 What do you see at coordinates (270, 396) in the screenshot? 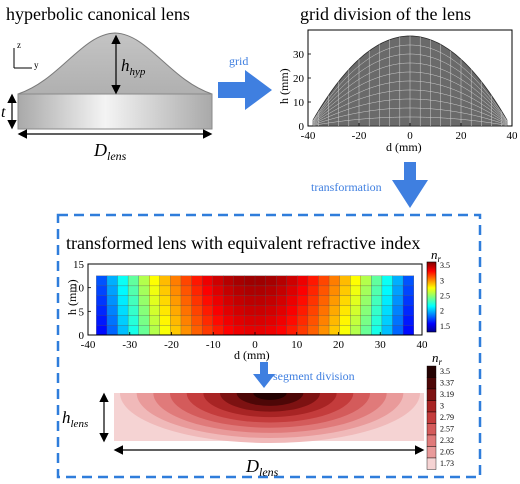
I see `seg-layer` at bounding box center [270, 396].